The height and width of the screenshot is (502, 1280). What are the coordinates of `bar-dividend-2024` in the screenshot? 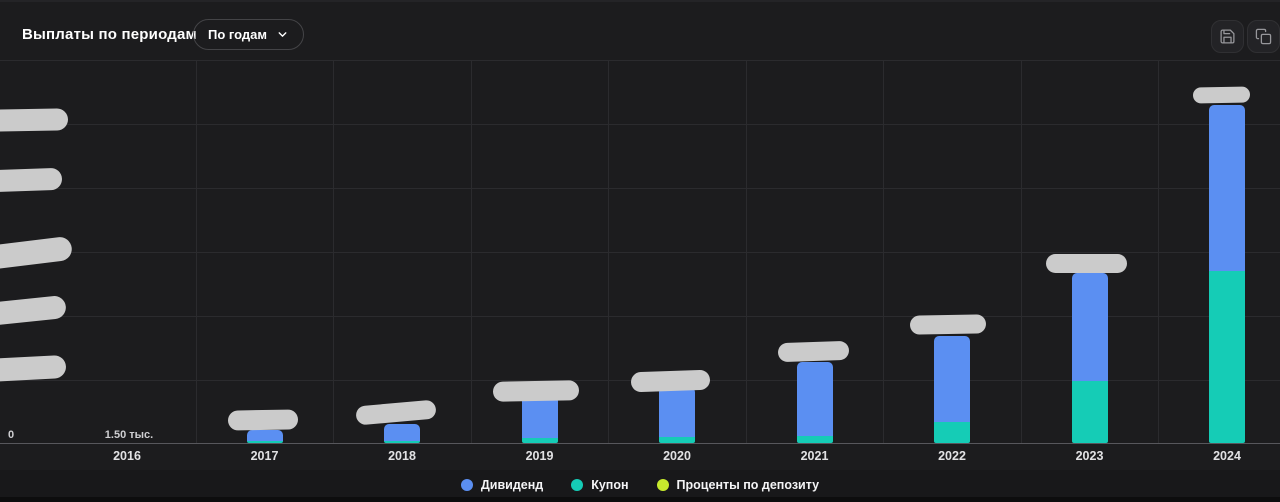 It's located at (1227, 188).